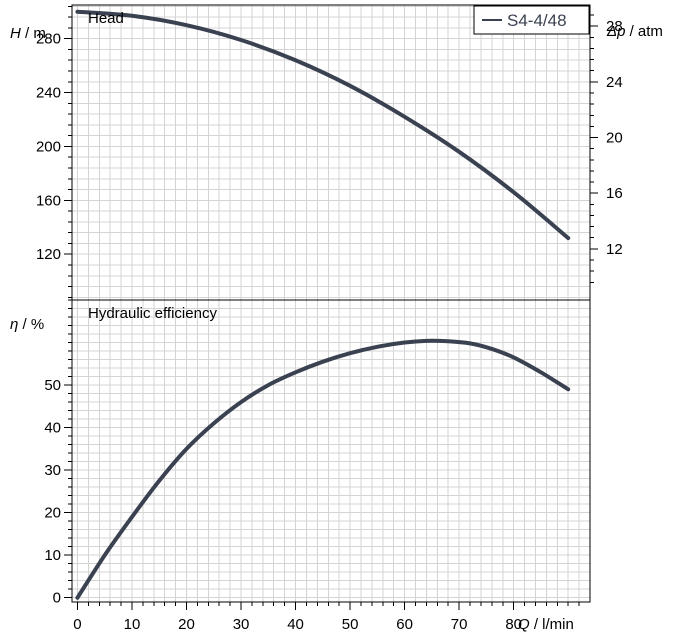 Image resolution: width=686 pixels, height=635 pixels. What do you see at coordinates (614, 138) in the screenshot?
I see `y2-tick-label: 20` at bounding box center [614, 138].